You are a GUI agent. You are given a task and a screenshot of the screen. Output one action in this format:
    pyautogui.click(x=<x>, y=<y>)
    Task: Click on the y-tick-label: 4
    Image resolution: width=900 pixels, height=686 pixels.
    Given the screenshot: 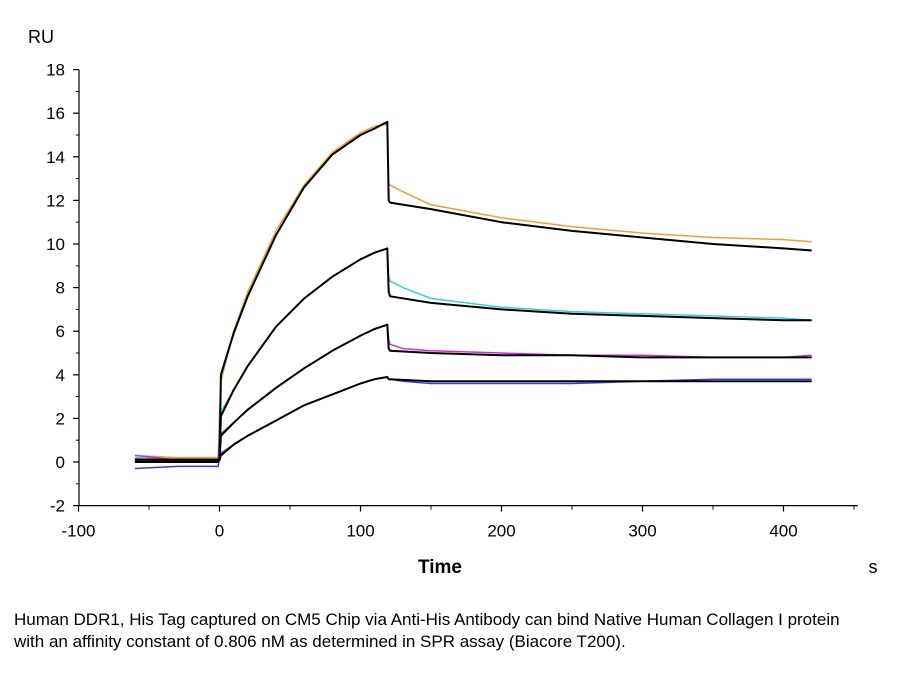 What is the action you would take?
    pyautogui.click(x=60, y=375)
    